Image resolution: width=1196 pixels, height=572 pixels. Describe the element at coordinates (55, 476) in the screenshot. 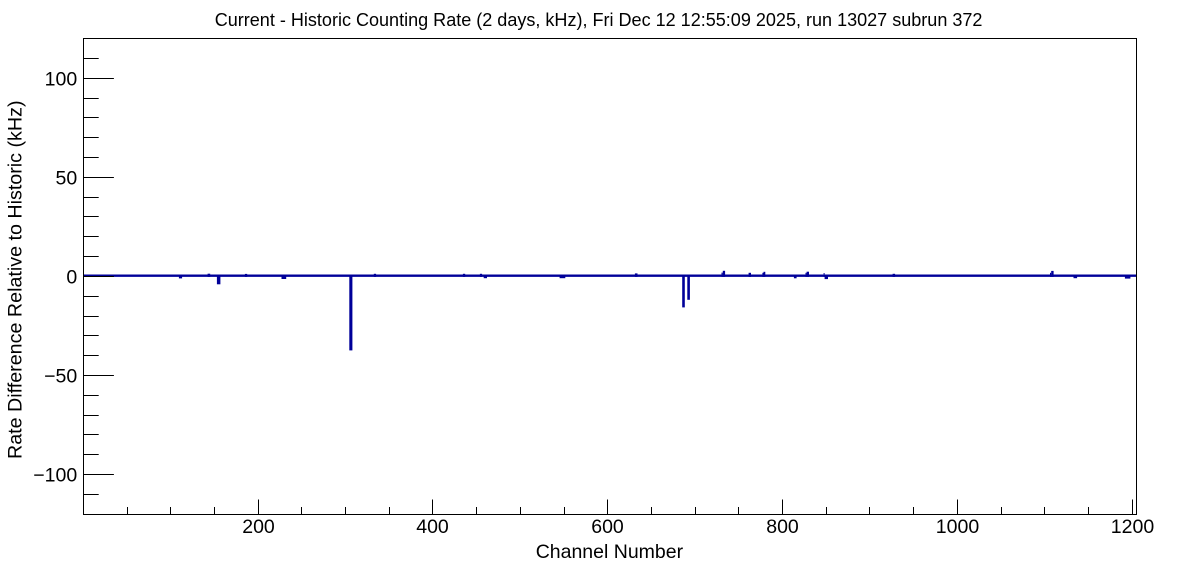

I see `svg-text: −100` at that location.